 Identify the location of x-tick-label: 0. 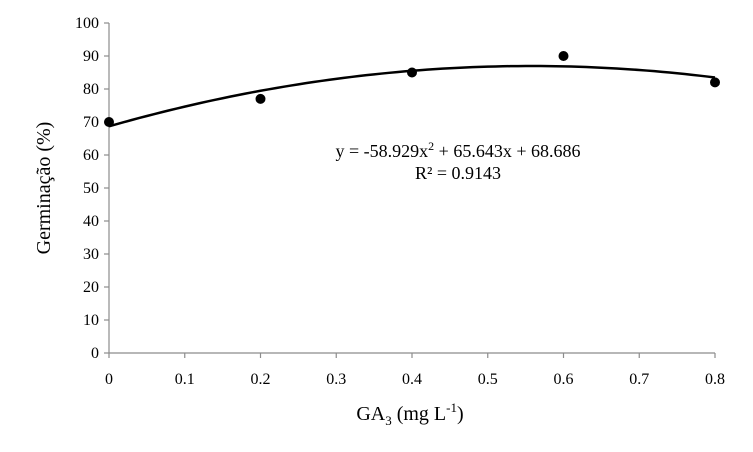
(109, 379).